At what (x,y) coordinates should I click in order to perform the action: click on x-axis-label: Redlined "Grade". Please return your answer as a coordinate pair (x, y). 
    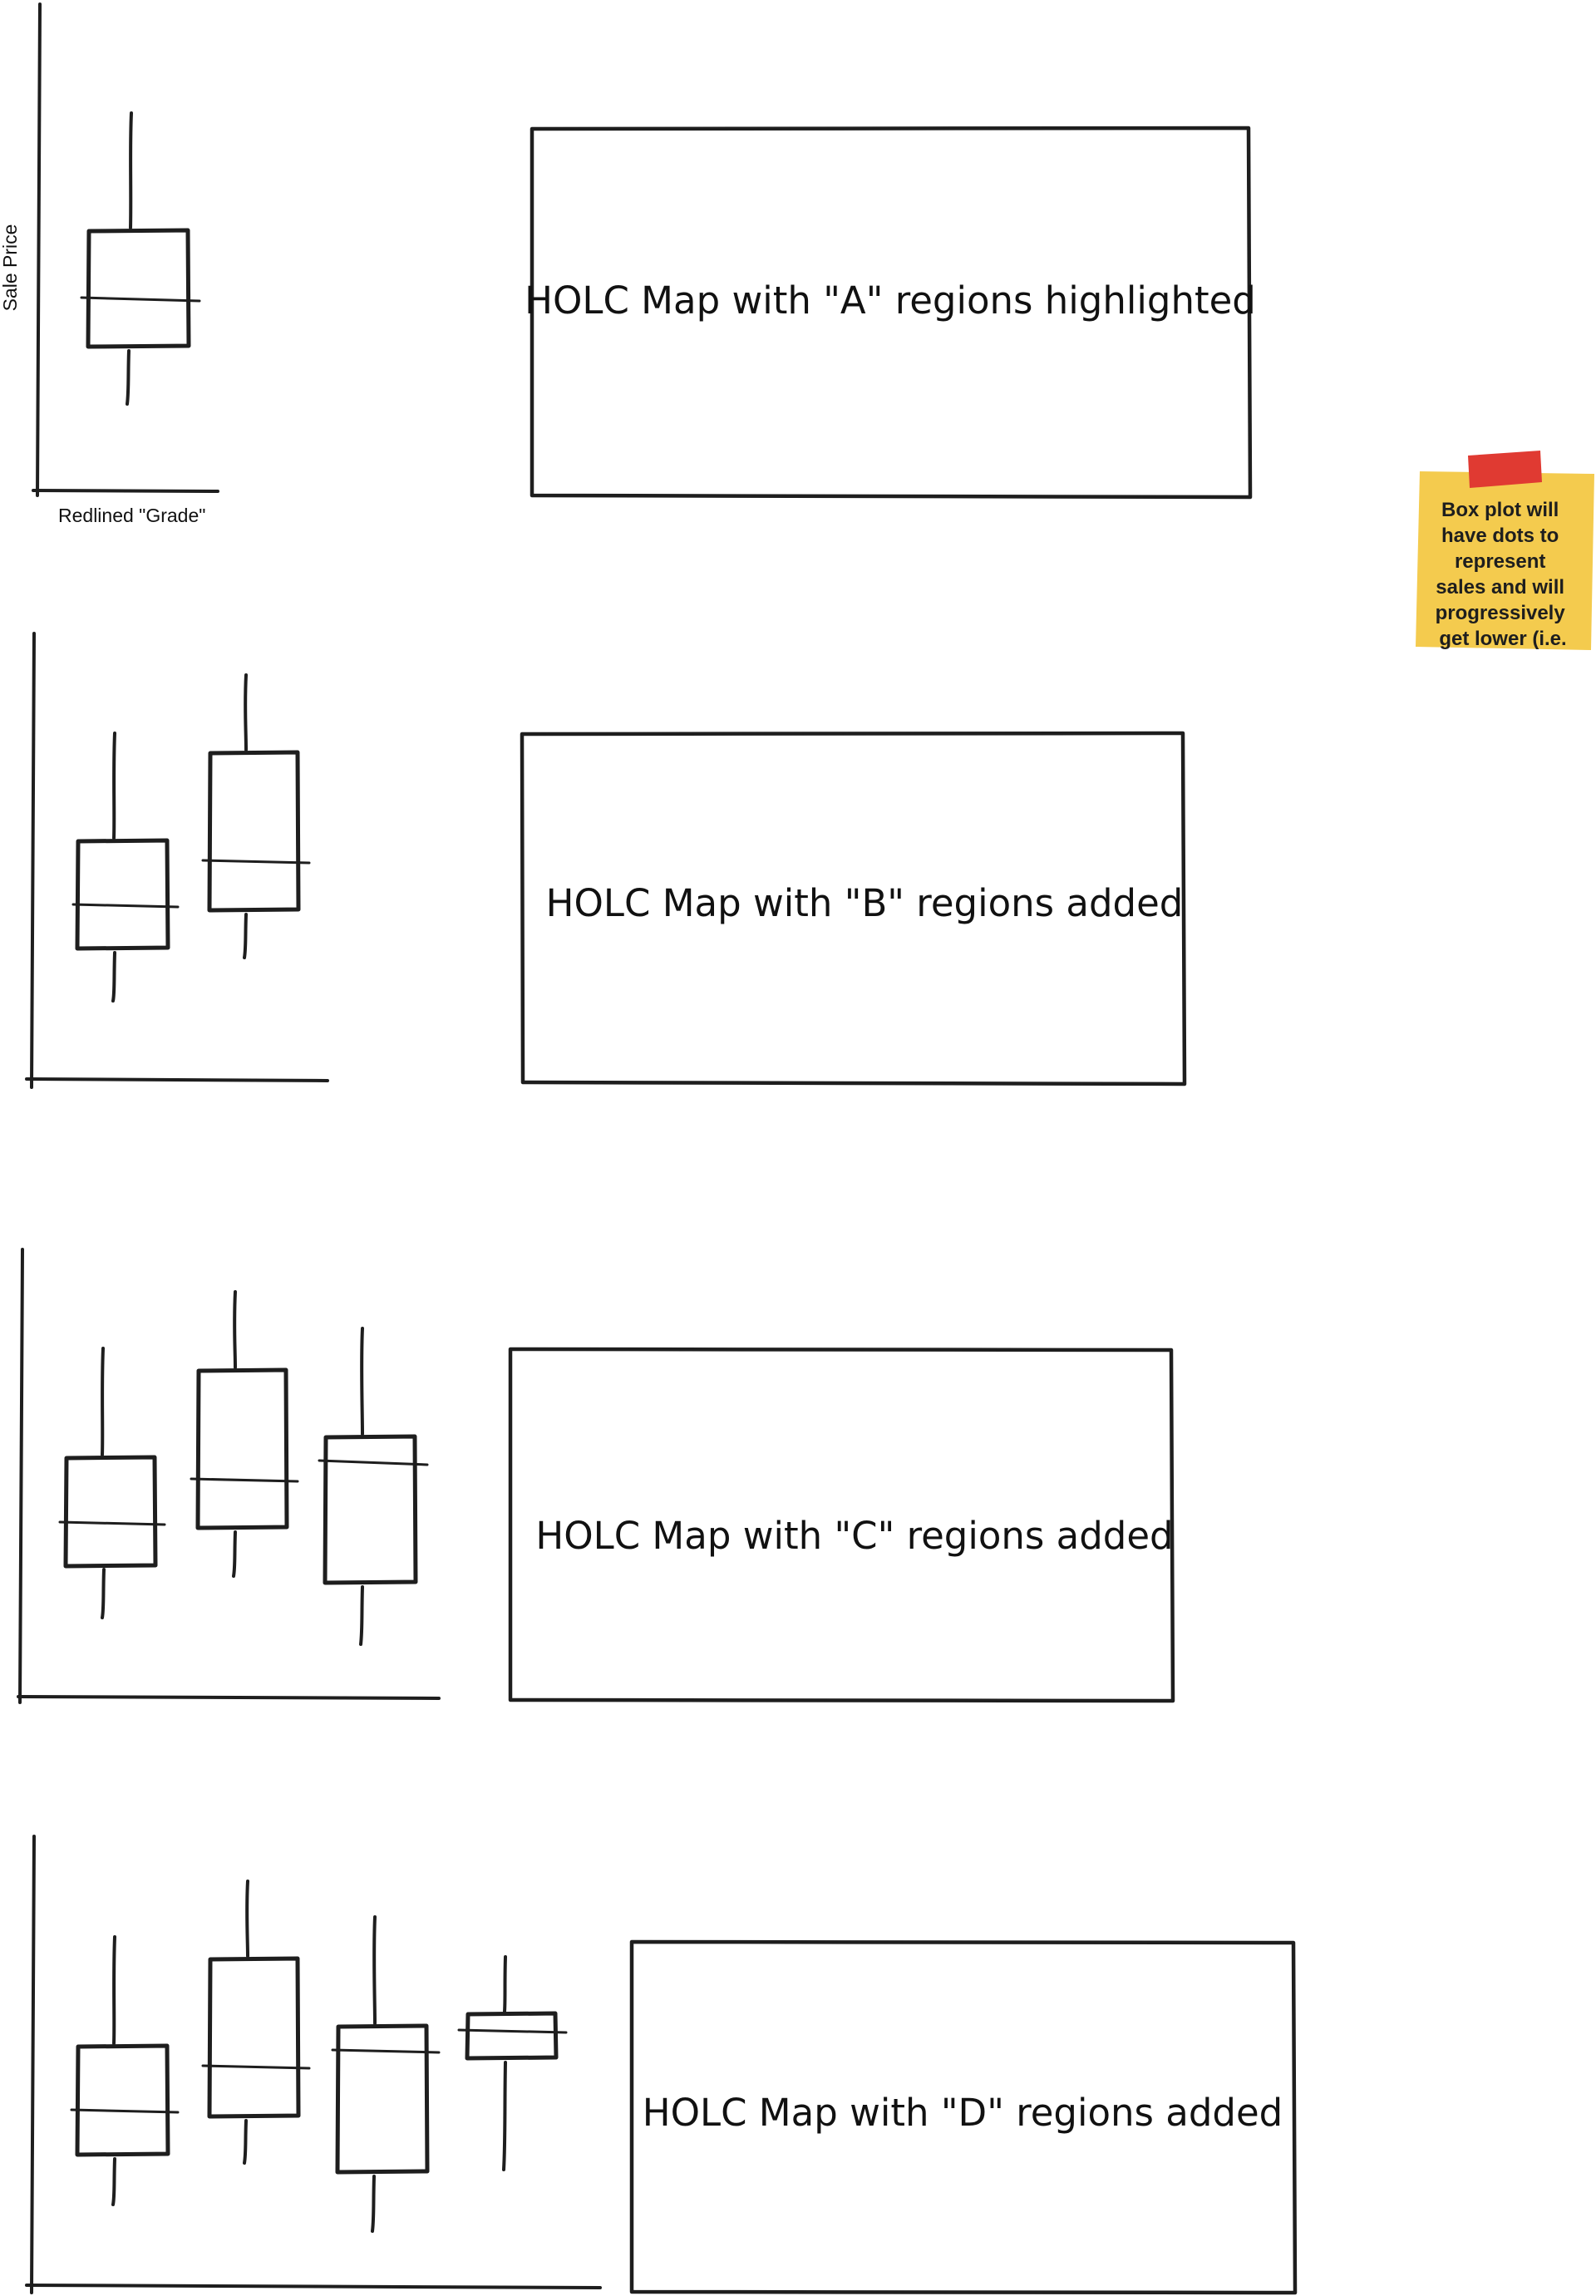
    Looking at the image, I should click on (131, 515).